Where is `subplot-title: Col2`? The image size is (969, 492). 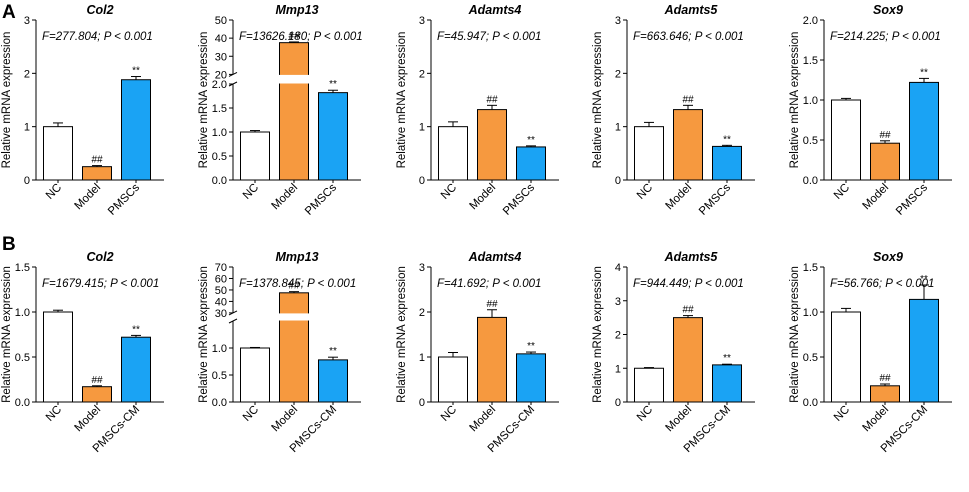 subplot-title: Col2 is located at coordinates (99, 10).